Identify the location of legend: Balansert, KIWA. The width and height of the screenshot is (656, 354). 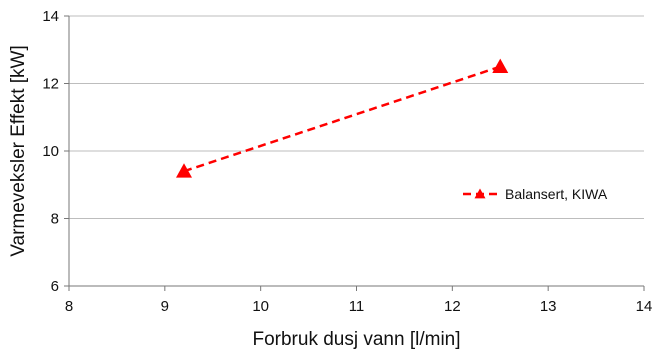
(535, 194).